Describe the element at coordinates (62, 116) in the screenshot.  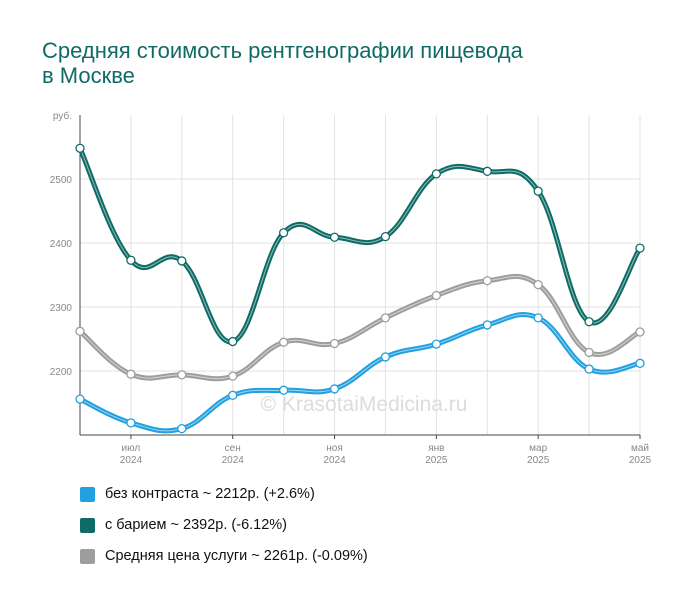
I see `y-axis-label: руб.` at that location.